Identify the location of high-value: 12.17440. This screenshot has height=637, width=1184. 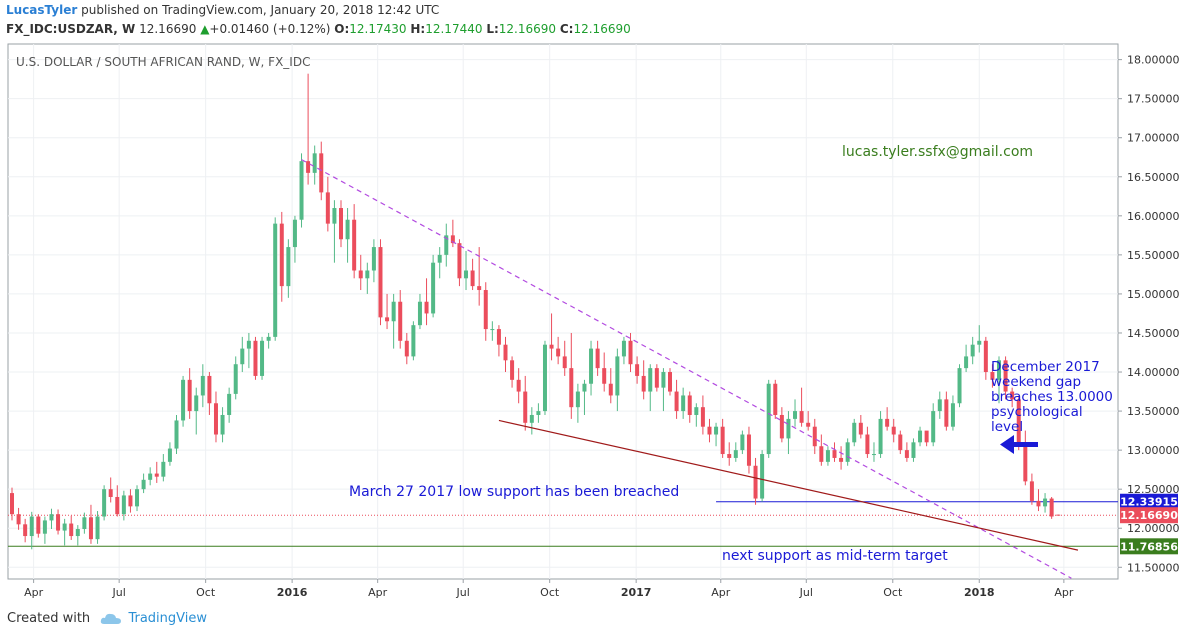
(454, 29).